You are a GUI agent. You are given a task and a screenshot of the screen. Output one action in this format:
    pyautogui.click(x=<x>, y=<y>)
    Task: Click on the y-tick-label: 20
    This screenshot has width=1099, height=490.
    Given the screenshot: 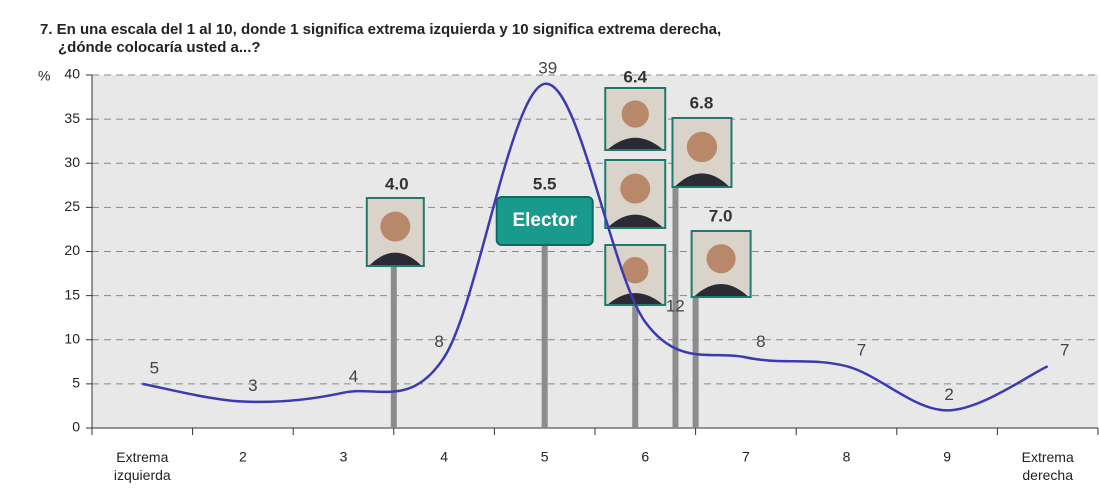 What is the action you would take?
    pyautogui.click(x=72, y=250)
    